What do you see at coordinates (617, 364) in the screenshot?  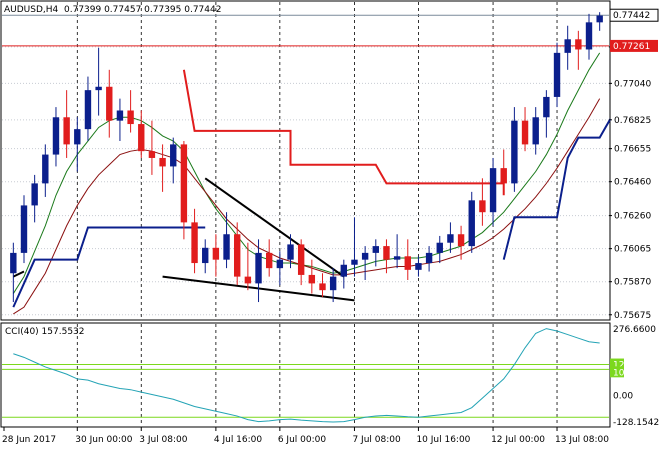 I see `cci-level-high-box` at bounding box center [617, 364].